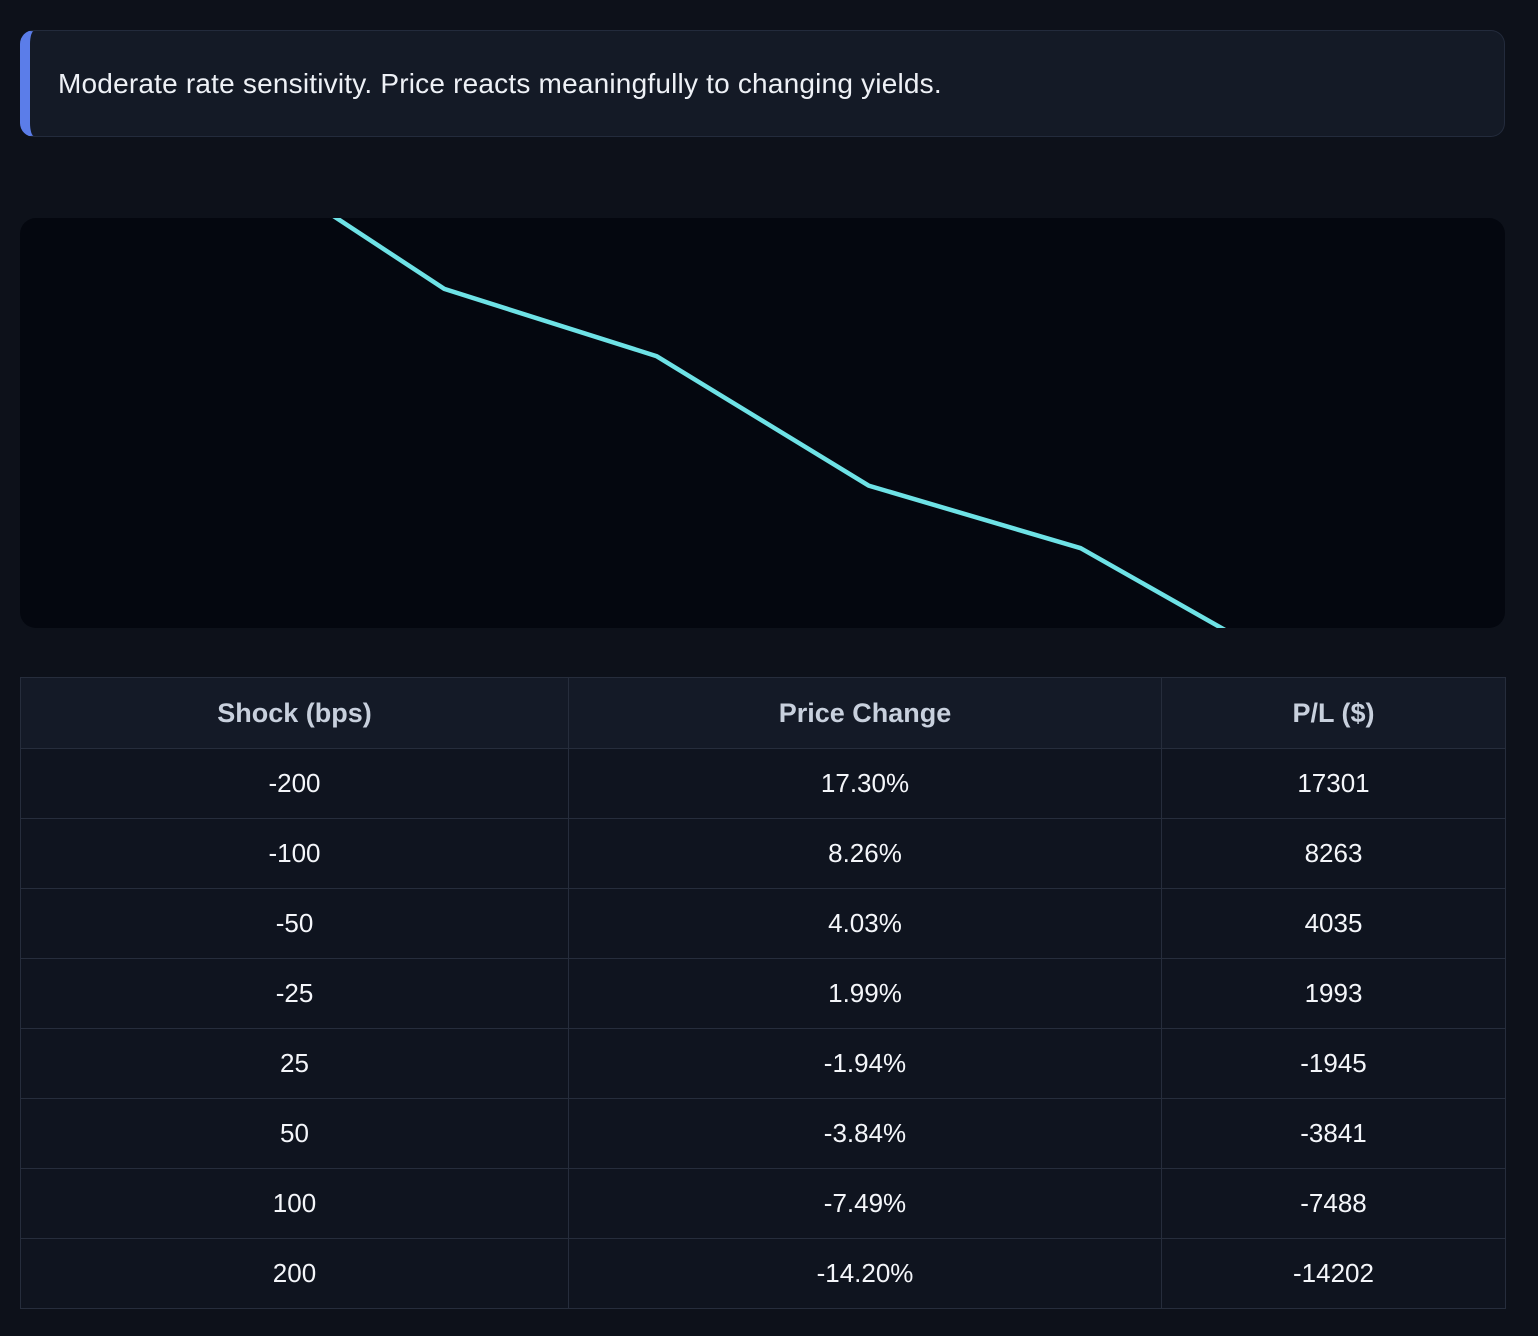  What do you see at coordinates (1333, 713) in the screenshot?
I see `column-header-pl: P/L ($)` at bounding box center [1333, 713].